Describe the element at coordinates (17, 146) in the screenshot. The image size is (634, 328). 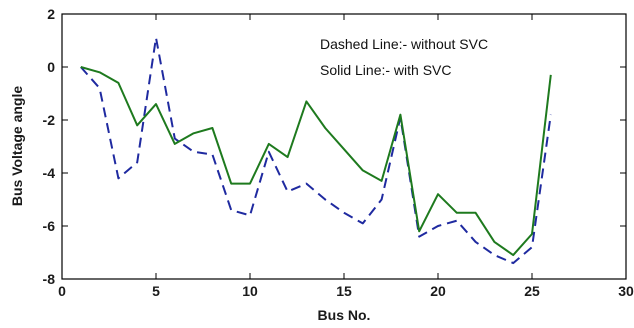
I see `y-axis-label: Bus Voltage angle` at that location.